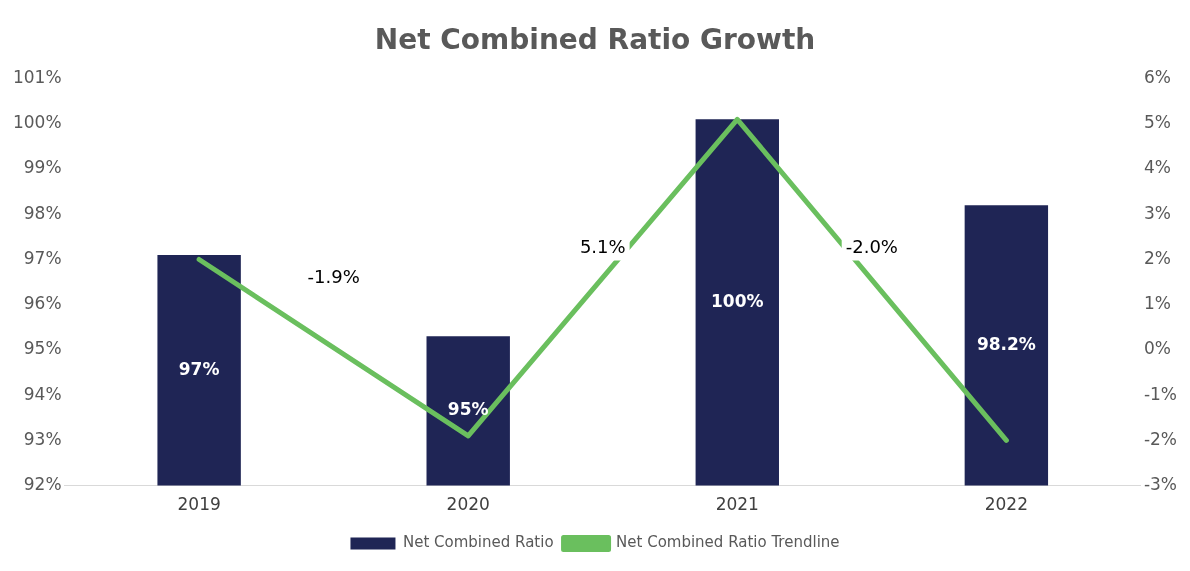 The height and width of the screenshot is (571, 1190). What do you see at coordinates (1157, 77) in the screenshot?
I see `y2-tick-label: 6%` at bounding box center [1157, 77].